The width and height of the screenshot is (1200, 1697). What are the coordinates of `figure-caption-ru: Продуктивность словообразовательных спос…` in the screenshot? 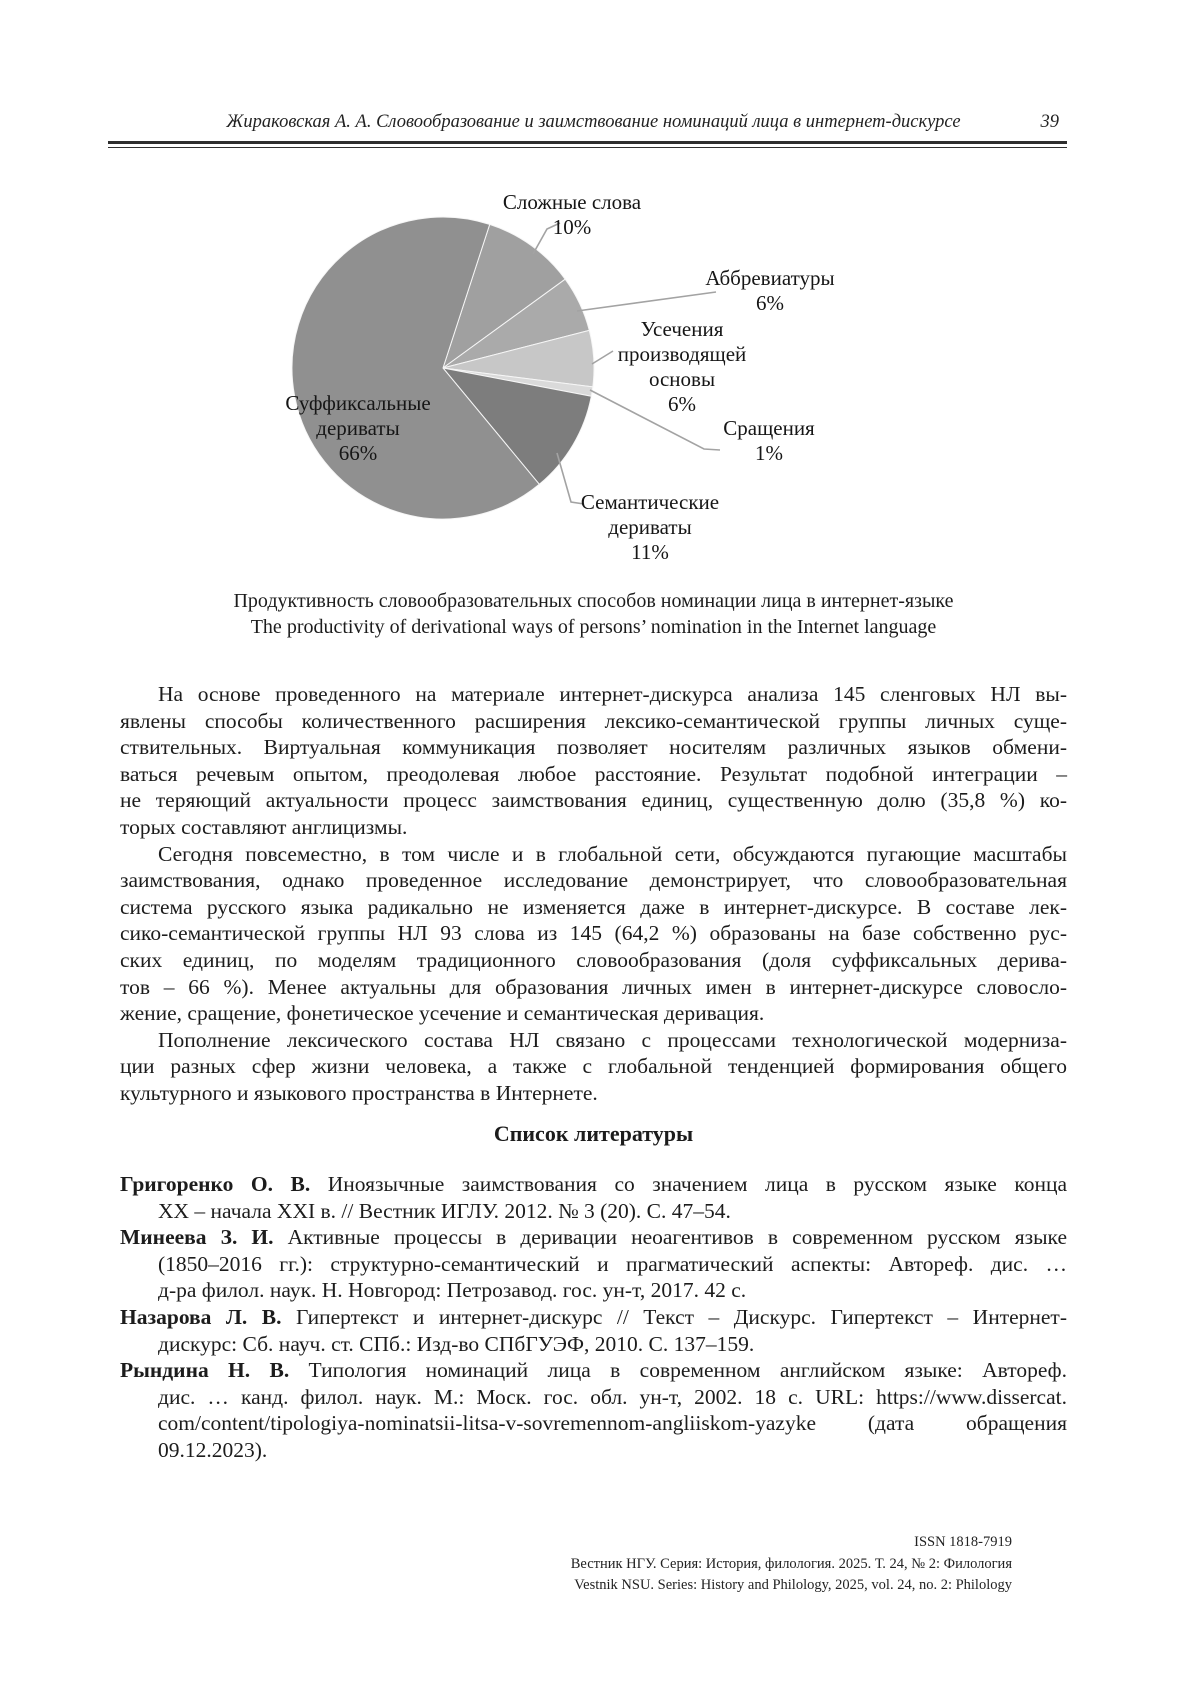 It's located at (593, 601).